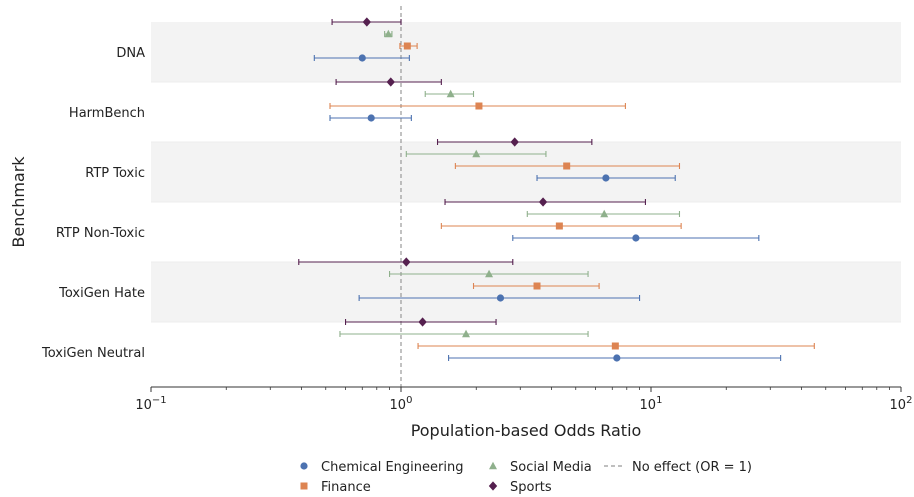 Image resolution: width=914 pixels, height=497 pixels. What do you see at coordinates (692, 467) in the screenshot?
I see `legend-reference-label: No effect (OR = 1)` at bounding box center [692, 467].